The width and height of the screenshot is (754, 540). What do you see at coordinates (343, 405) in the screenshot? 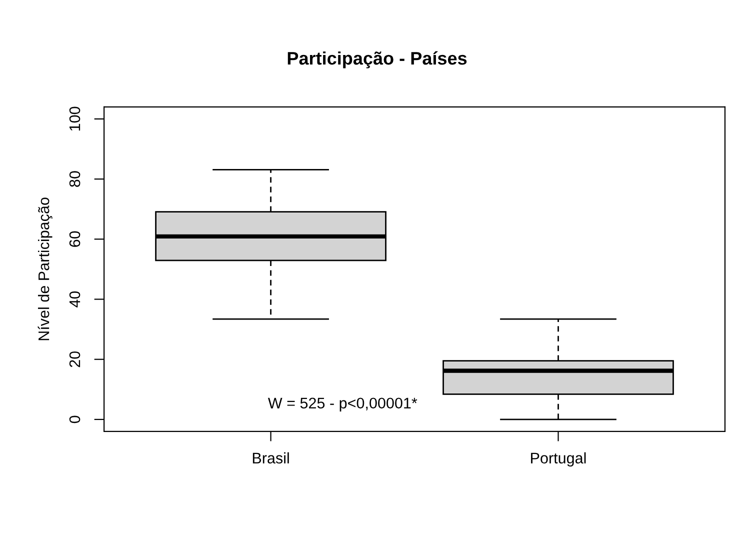
I see `annotation: W = 525 - p<0,00001*` at bounding box center [343, 405].